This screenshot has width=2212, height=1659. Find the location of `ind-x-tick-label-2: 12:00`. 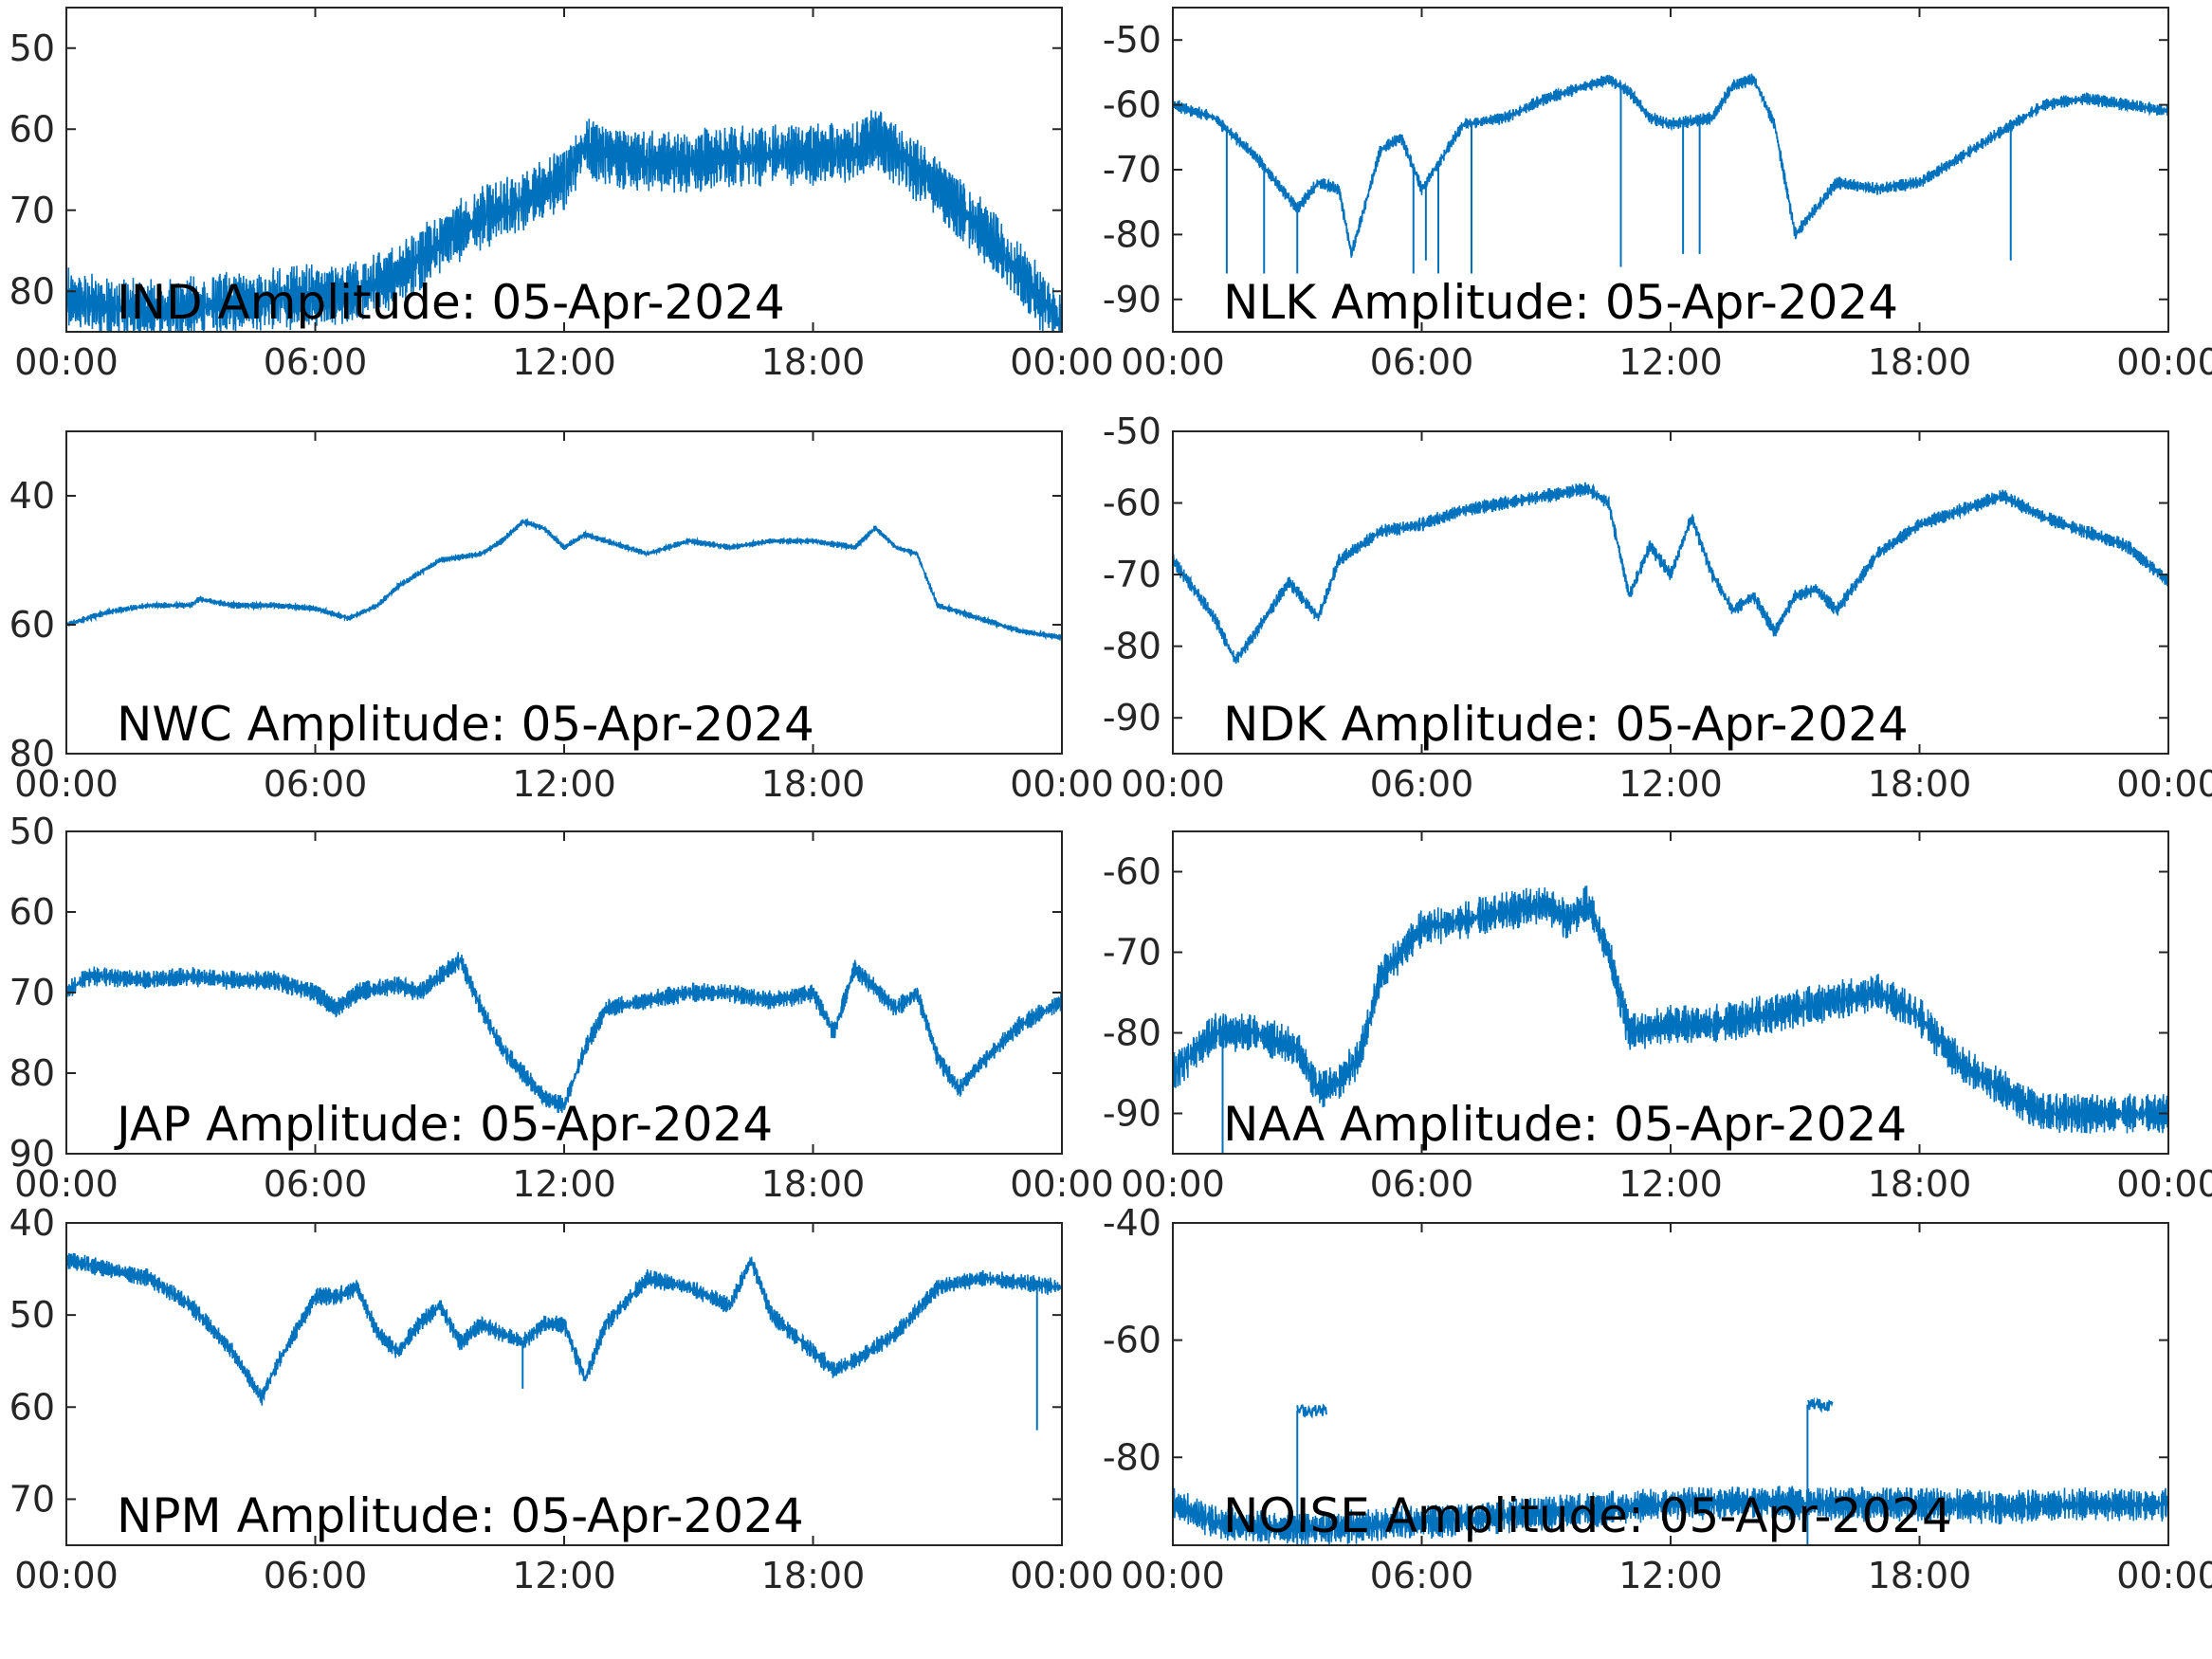

ind-x-tick-label-2: 12:00 is located at coordinates (564, 362).